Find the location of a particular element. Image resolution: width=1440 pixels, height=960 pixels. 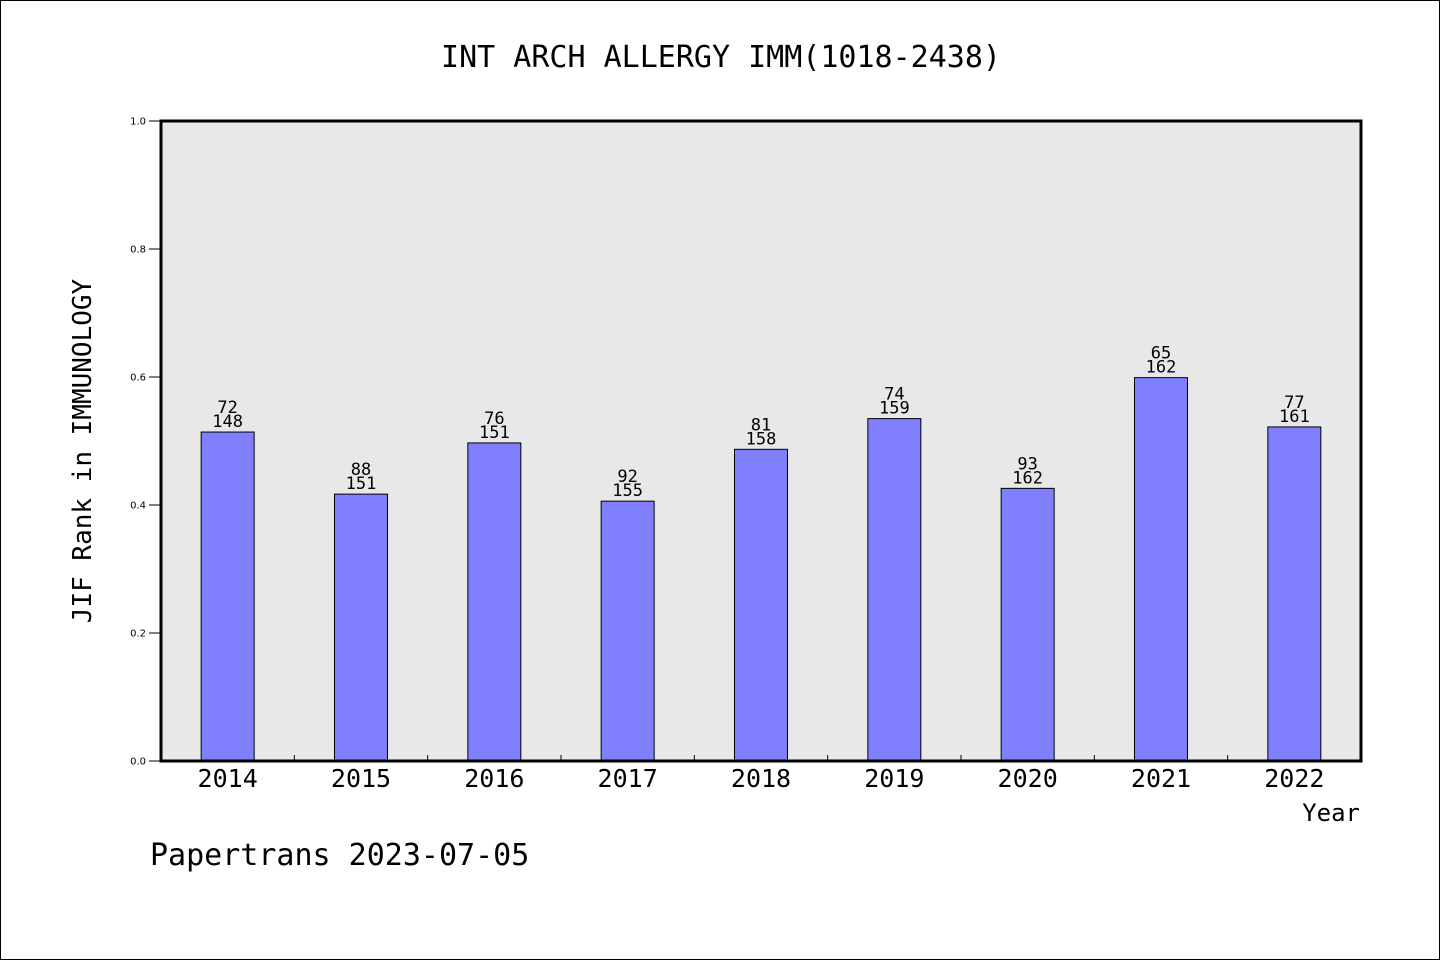

rank-label-2017: 92 is located at coordinates (627, 477).